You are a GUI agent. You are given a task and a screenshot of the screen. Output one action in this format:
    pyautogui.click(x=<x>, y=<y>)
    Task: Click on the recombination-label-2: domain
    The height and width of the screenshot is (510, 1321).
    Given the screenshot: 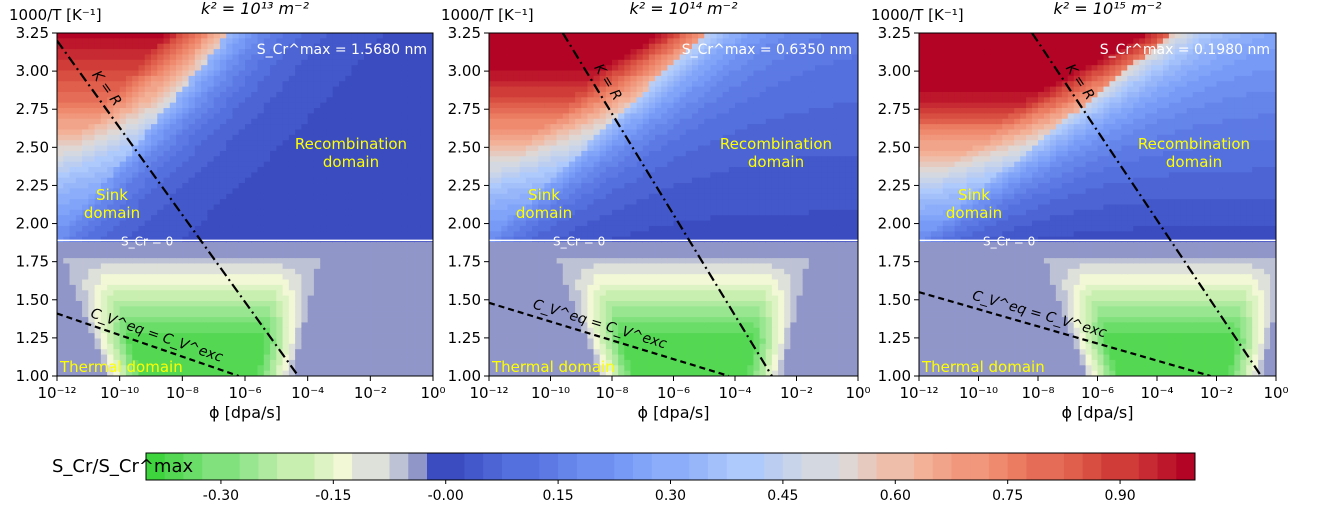 What is the action you would take?
    pyautogui.click(x=351, y=162)
    